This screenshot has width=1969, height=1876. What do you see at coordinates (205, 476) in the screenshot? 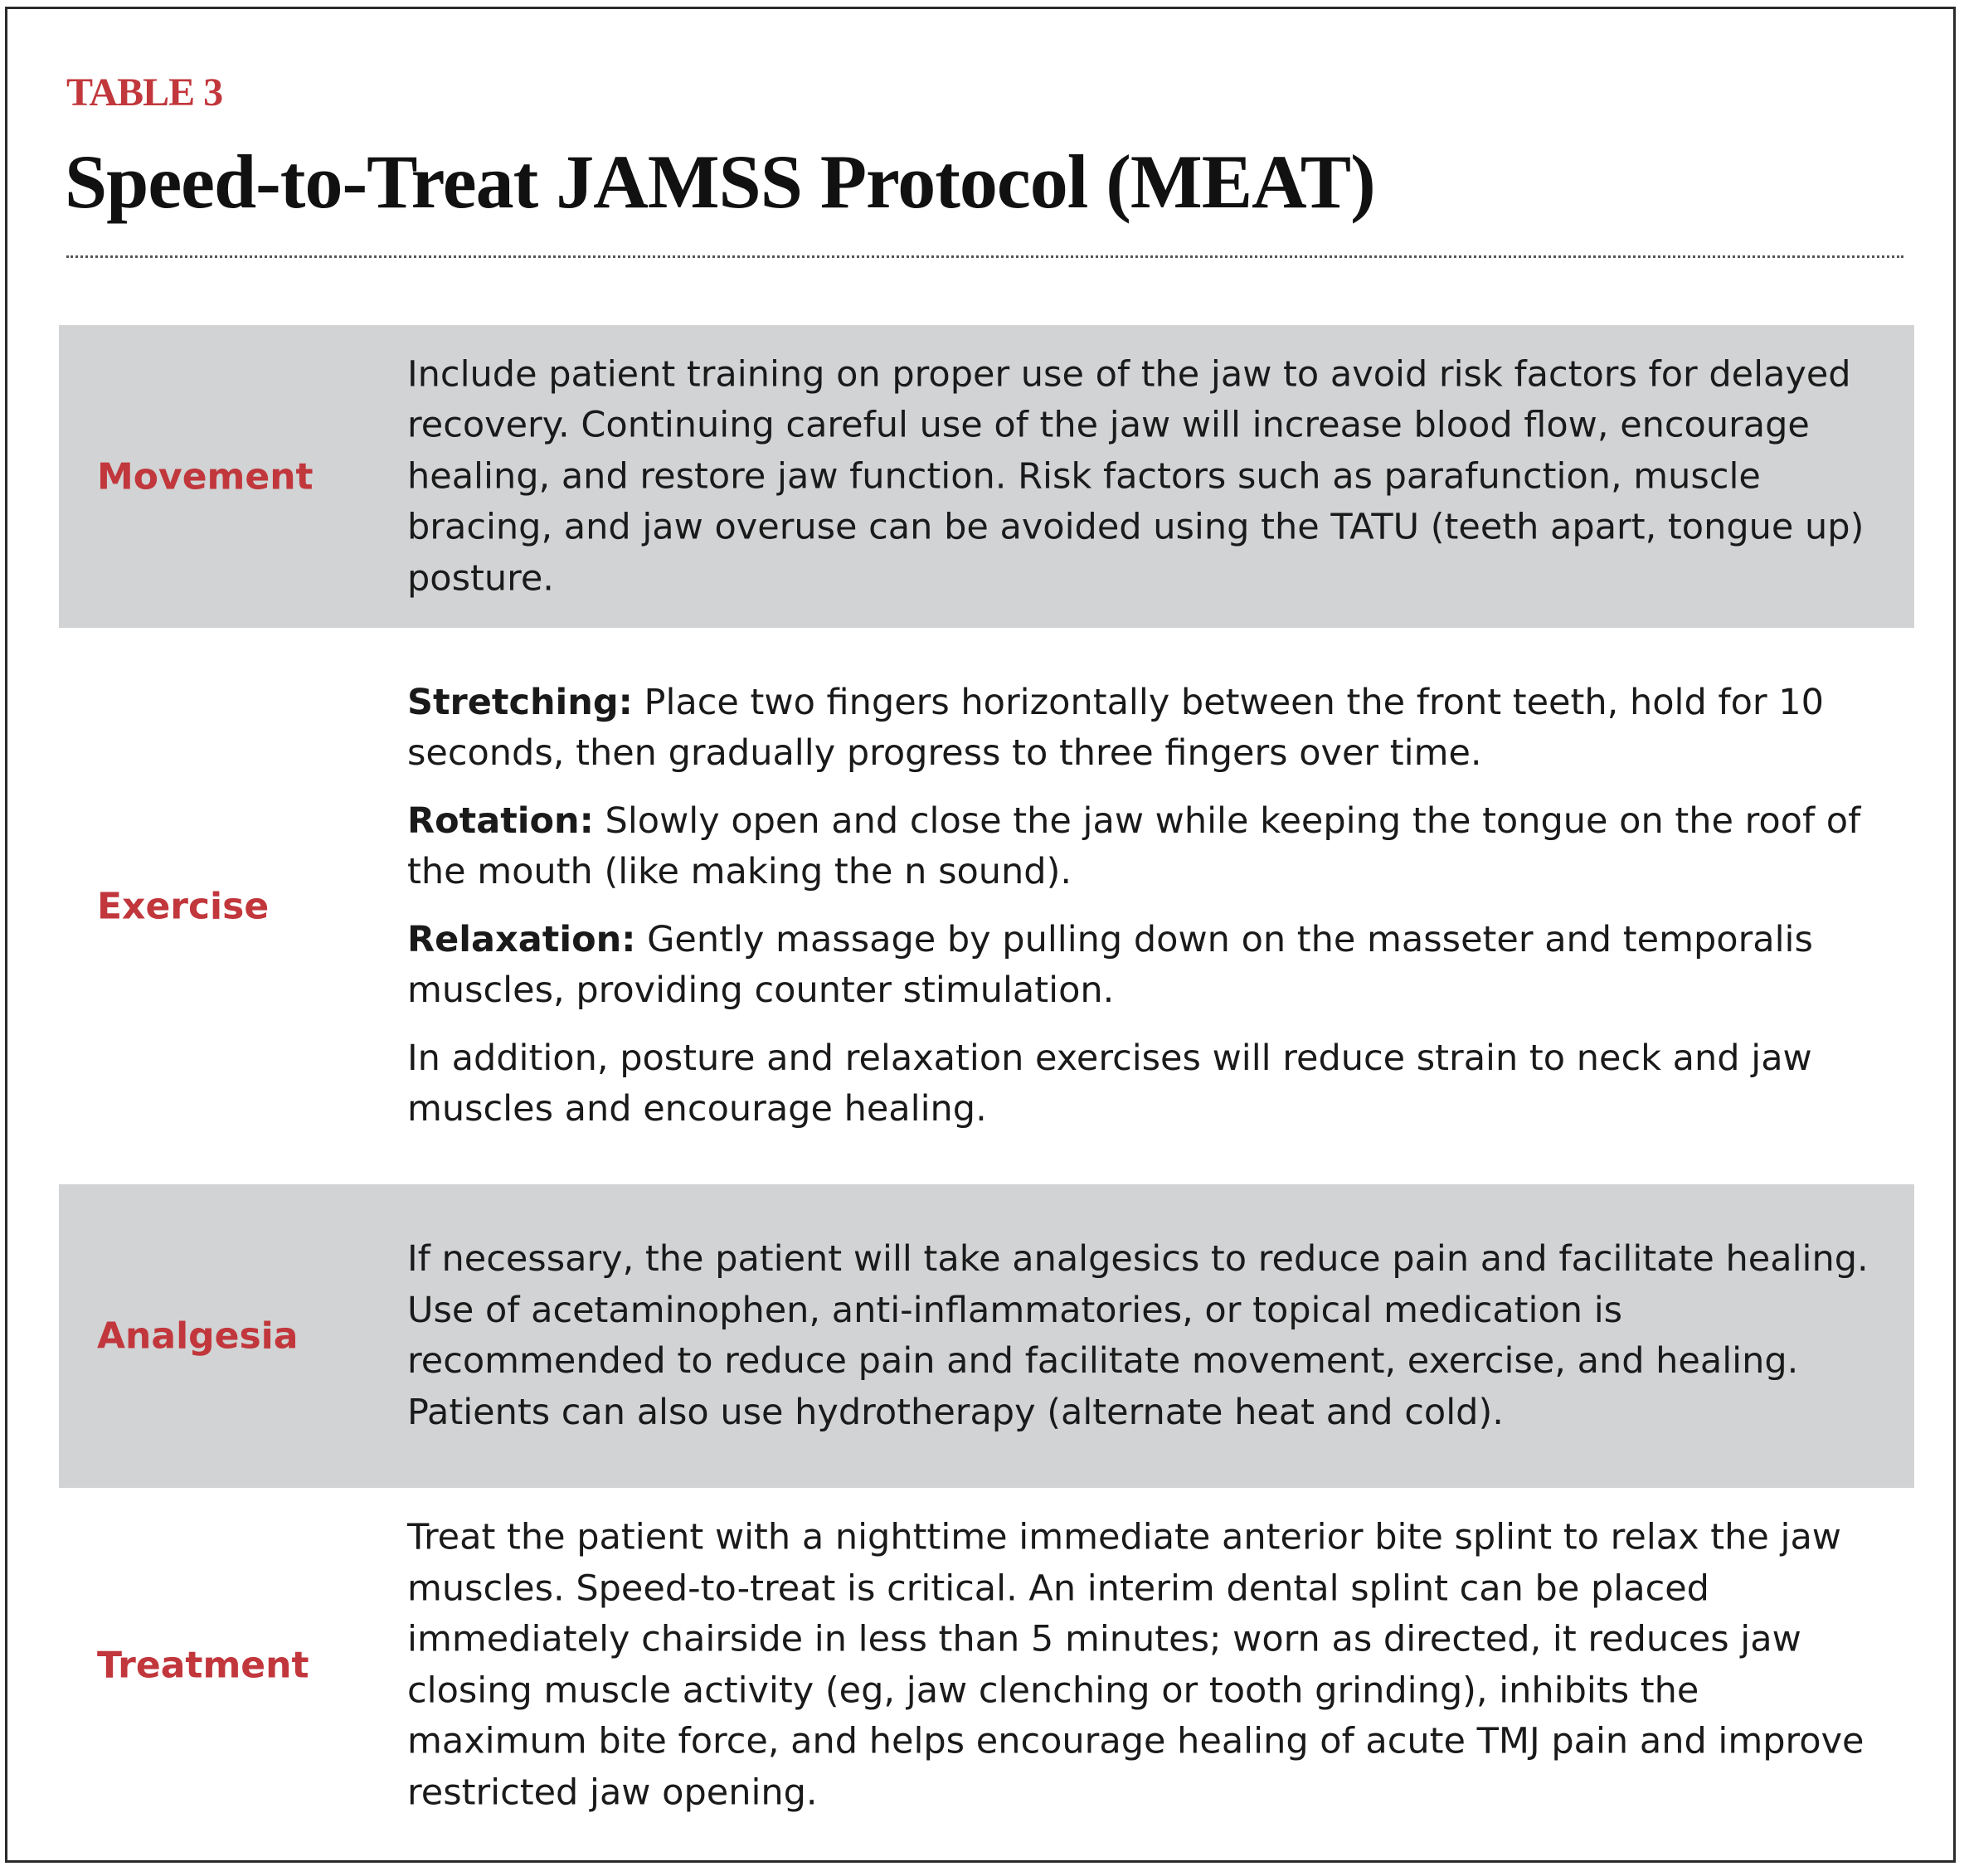
I see `row-label: Movement` at bounding box center [205, 476].